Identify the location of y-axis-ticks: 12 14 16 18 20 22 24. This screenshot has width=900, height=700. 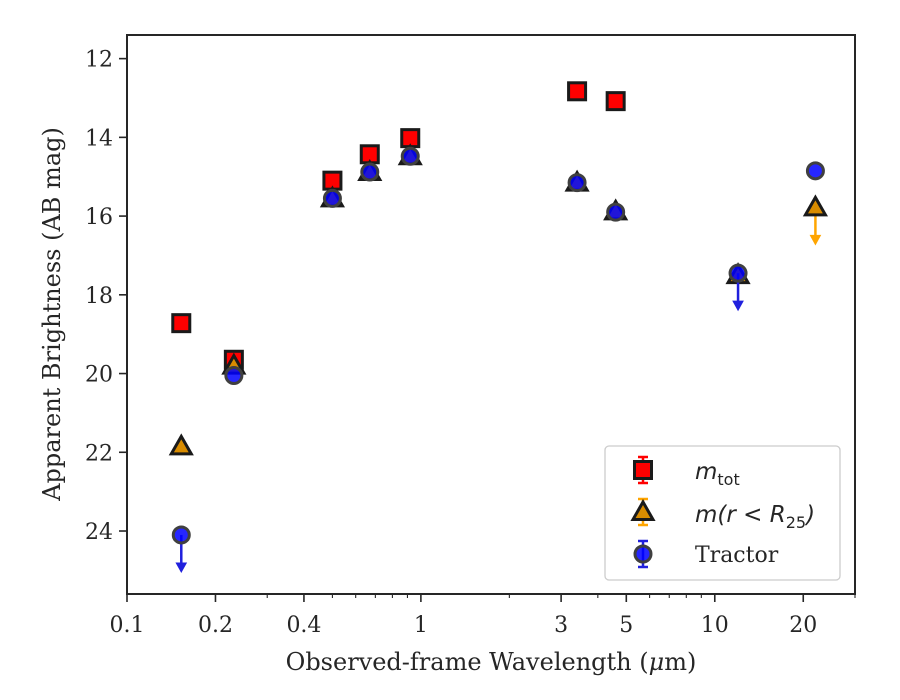
(106, 296).